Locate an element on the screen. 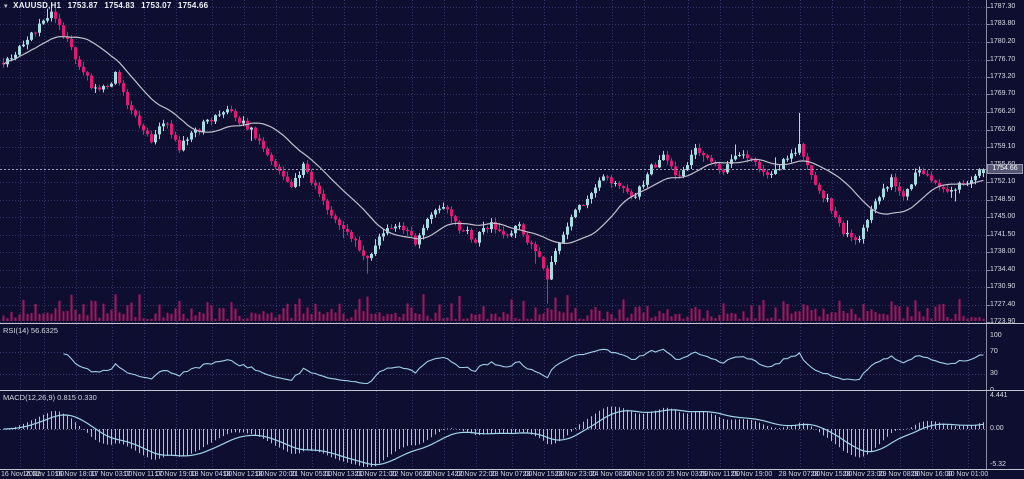 The height and width of the screenshot is (479, 1024). rsi-canvas is located at coordinates (512, 357).